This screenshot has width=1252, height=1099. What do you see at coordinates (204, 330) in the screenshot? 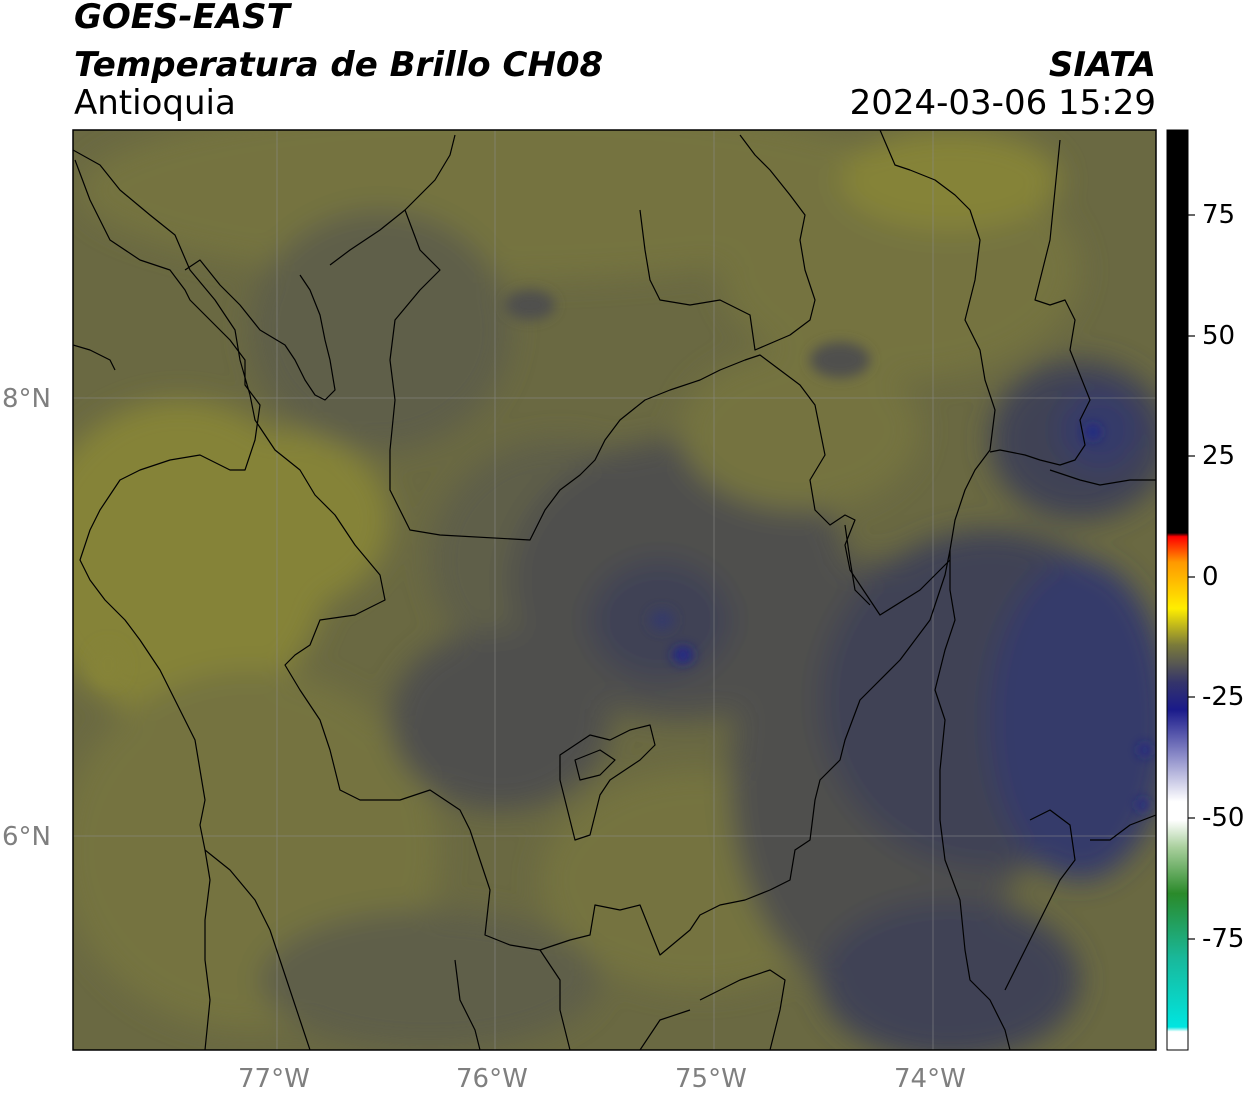
I see `river-atrato` at bounding box center [204, 330].